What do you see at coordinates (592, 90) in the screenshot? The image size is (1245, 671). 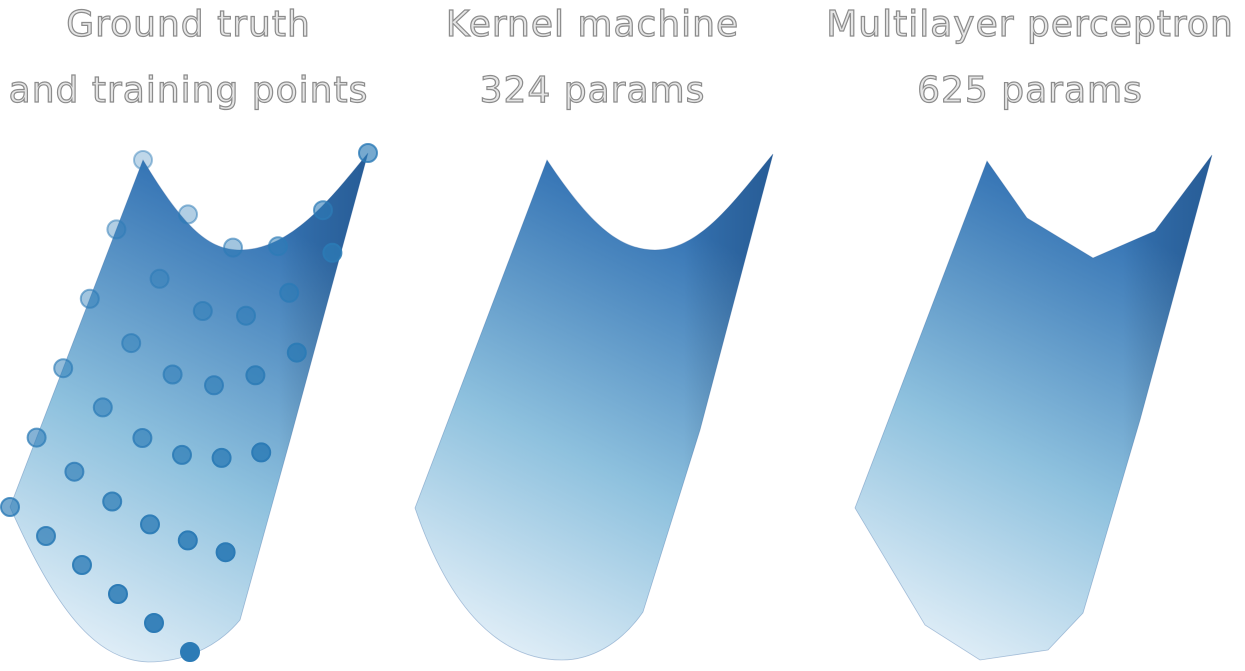 I see `title-line-2: 324 params` at bounding box center [592, 90].